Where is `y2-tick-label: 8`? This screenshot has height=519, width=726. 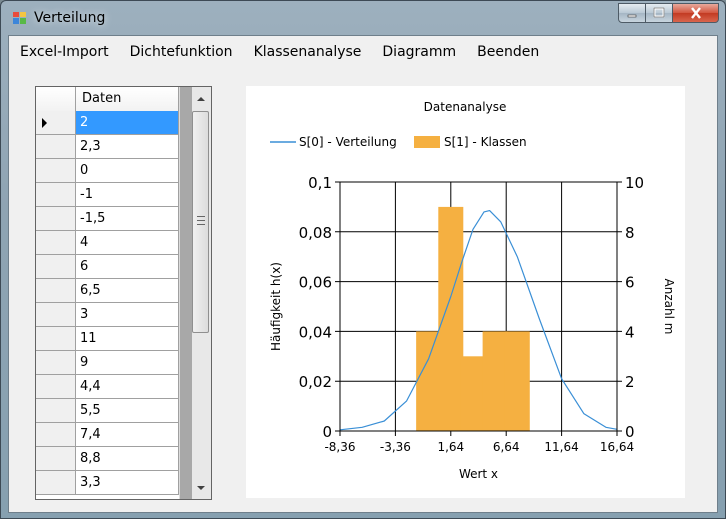 y2-tick-label: 8 is located at coordinates (630, 233).